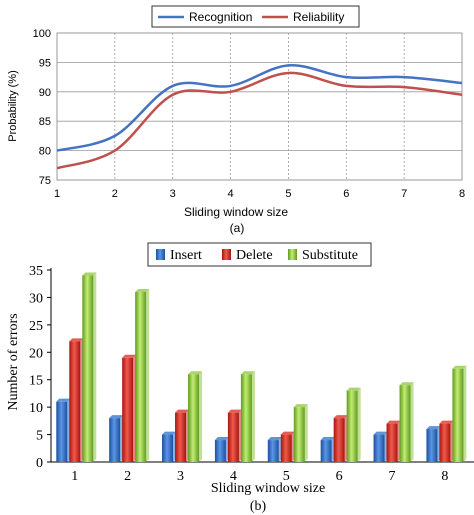 Image resolution: width=474 pixels, height=515 pixels. I want to click on chart-b-x-tick-label: 6, so click(339, 476).